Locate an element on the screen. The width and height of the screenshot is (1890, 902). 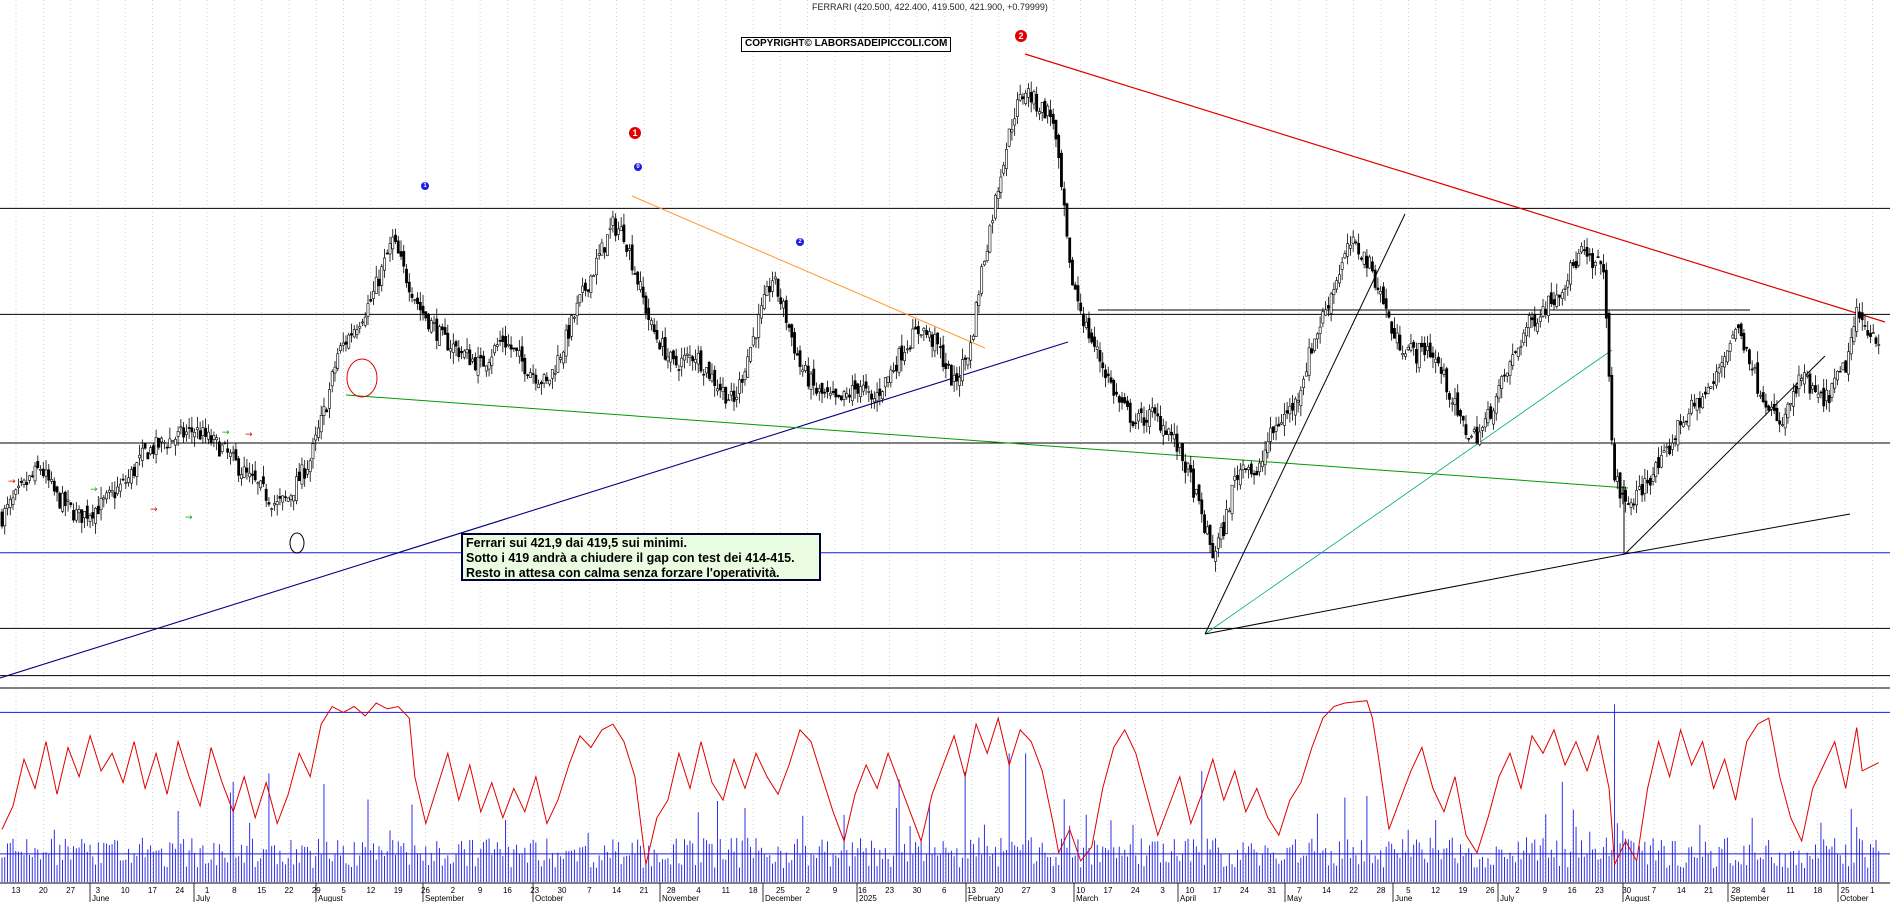
day-tick-label: 27 is located at coordinates (70, 890).